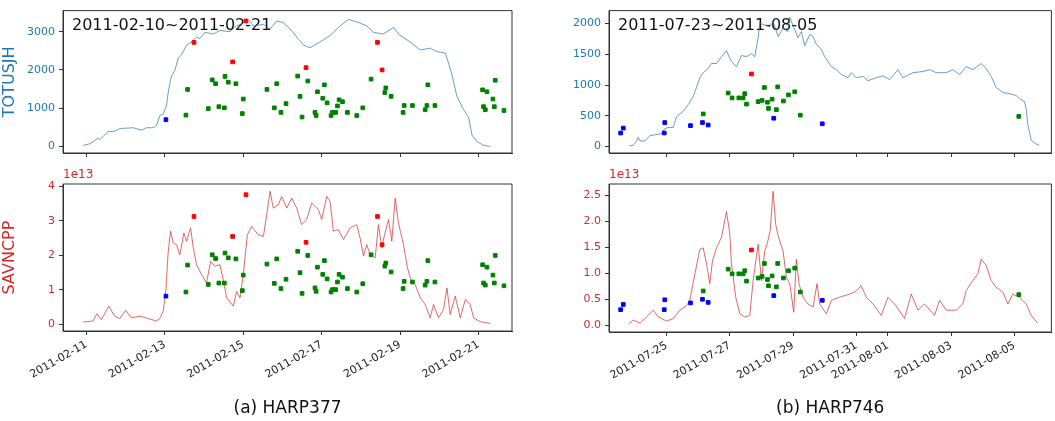 This screenshot has width=1055, height=421. What do you see at coordinates (587, 54) in the screenshot?
I see `y-tick-label: 1500` at bounding box center [587, 54].